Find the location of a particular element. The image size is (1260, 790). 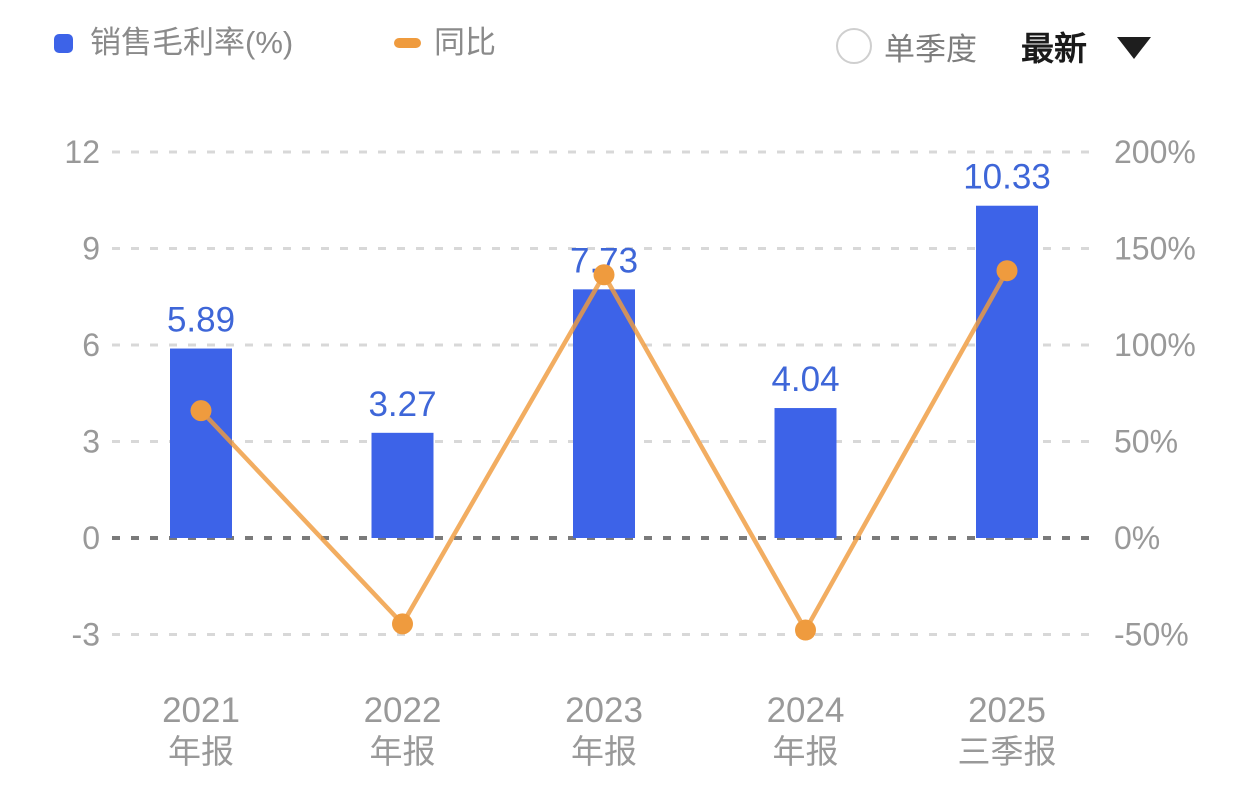

right-axis-tick: 50% is located at coordinates (1146, 442).